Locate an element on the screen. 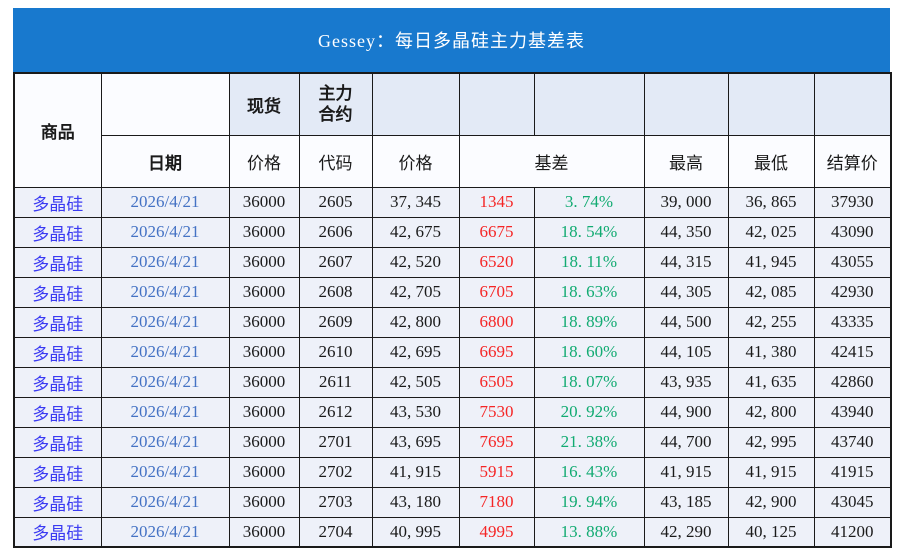 The width and height of the screenshot is (905, 556). cell-high: 44, 350 is located at coordinates (686, 232).